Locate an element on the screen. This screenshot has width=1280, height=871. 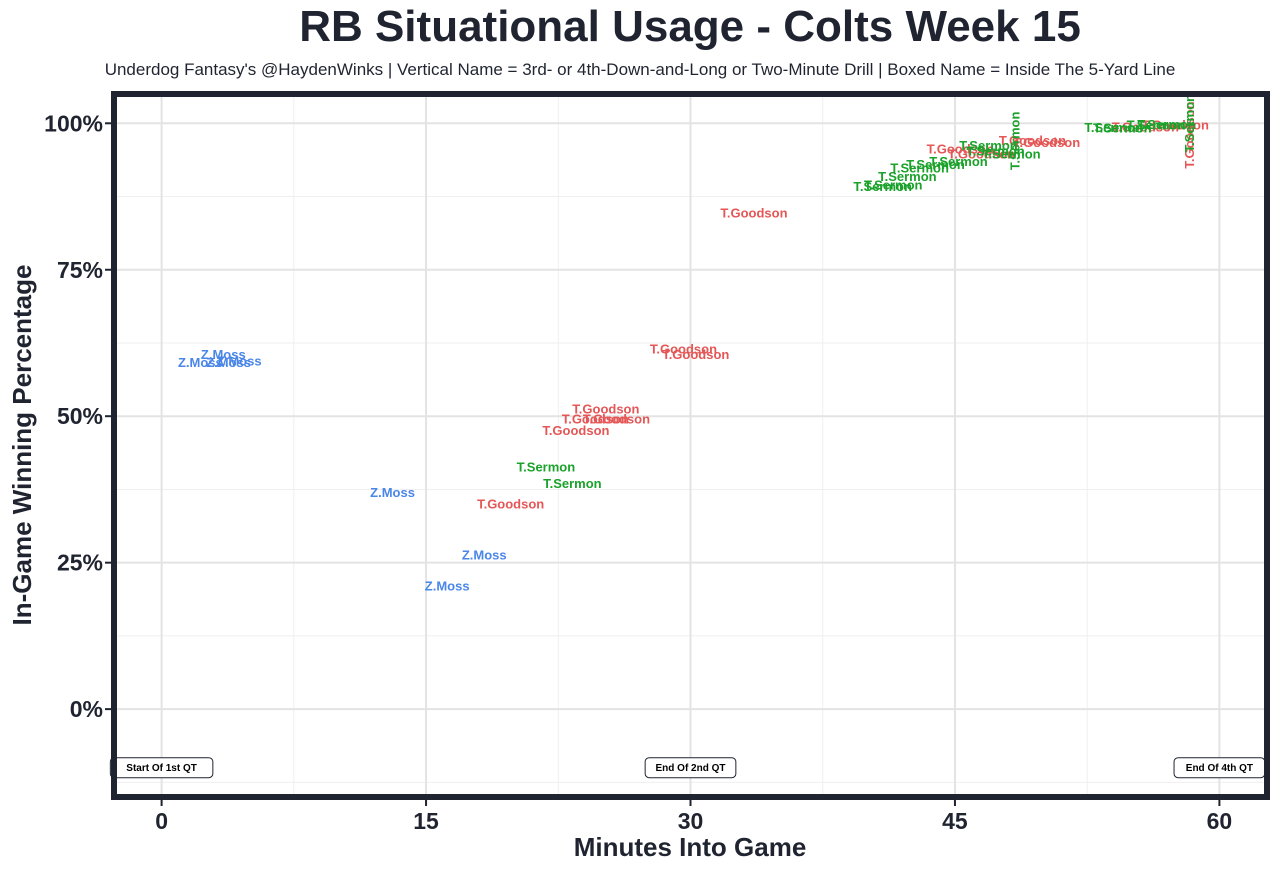
y-tick-label: 75% is located at coordinates (80, 270).